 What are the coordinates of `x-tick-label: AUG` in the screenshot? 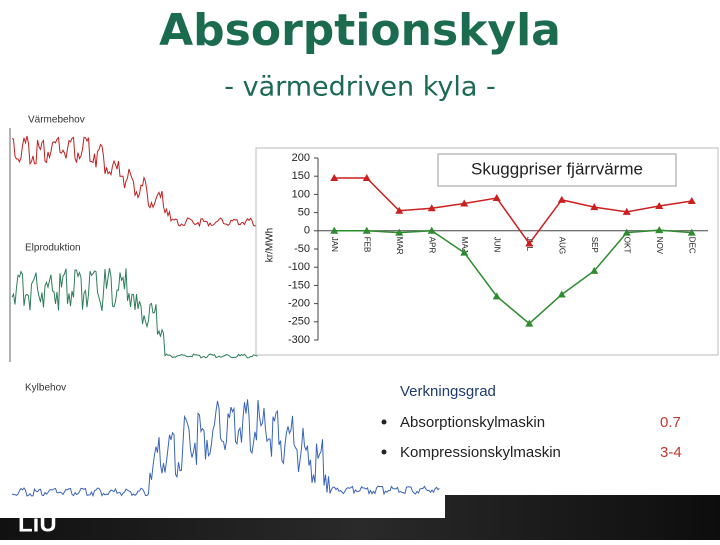 It's located at (562, 245).